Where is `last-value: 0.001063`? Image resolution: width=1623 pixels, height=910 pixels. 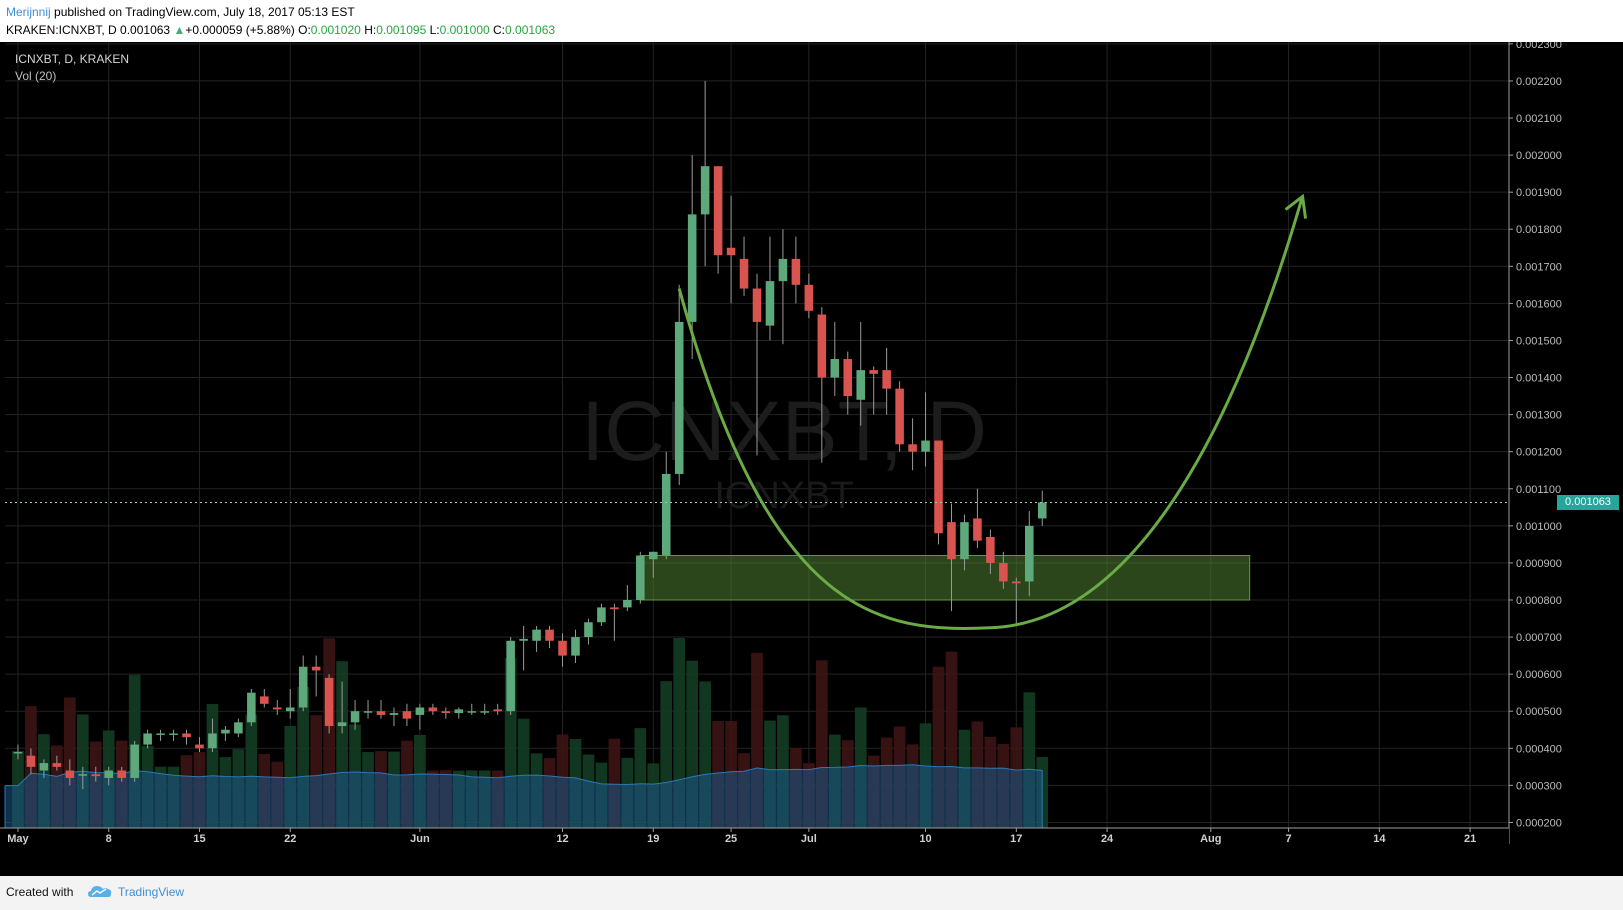
last-value: 0.001063 is located at coordinates (145, 30).